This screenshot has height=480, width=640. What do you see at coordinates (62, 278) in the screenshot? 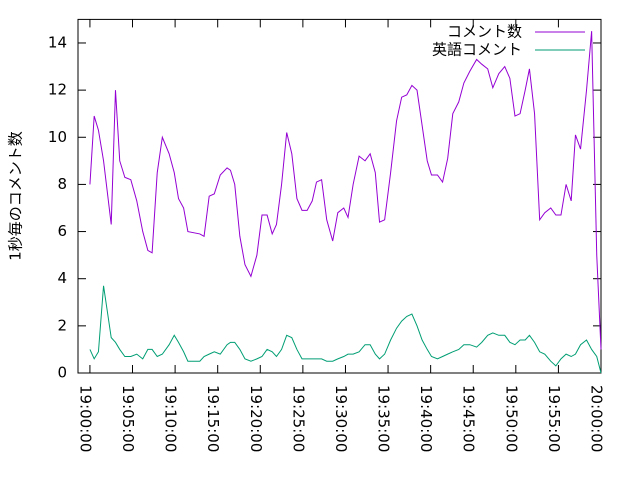
I see `y-tick-label: 4` at bounding box center [62, 278].